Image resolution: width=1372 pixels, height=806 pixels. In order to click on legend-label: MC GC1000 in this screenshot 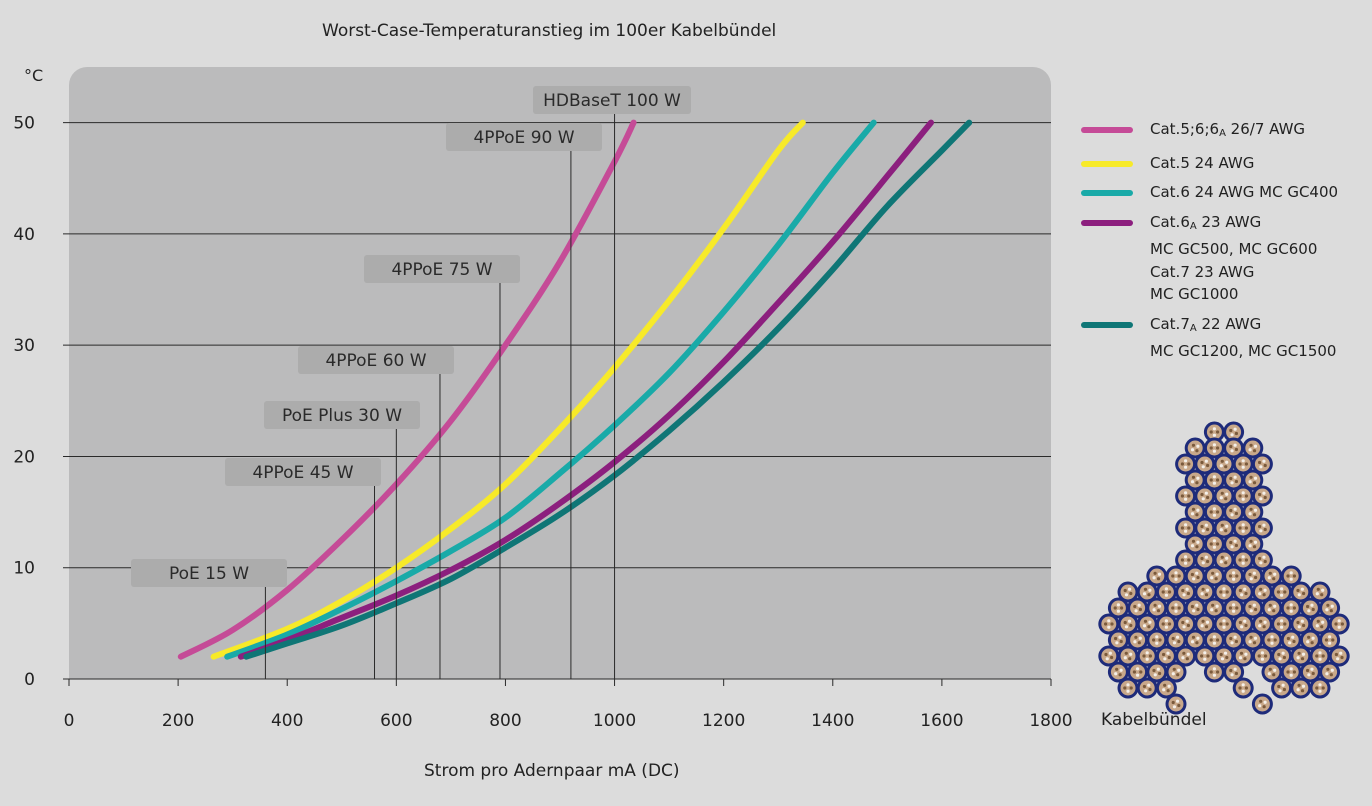, I will do `click(1194, 294)`.